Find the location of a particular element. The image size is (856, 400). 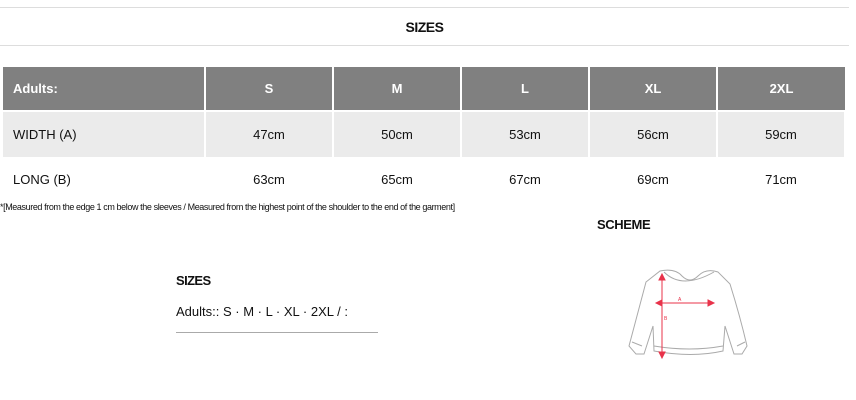

header-cell: Adults: is located at coordinates (104, 89).